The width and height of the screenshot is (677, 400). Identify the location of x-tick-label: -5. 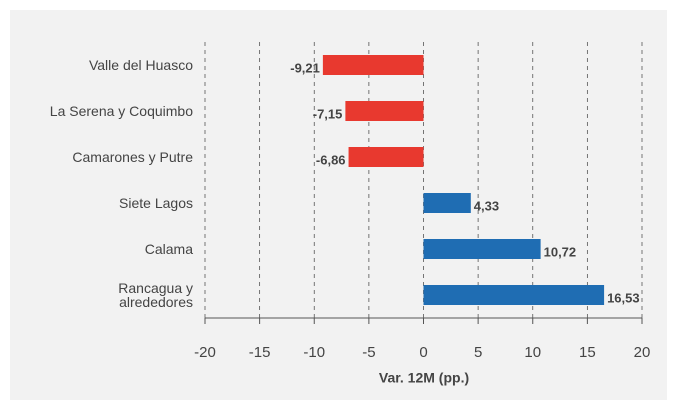
(368, 352).